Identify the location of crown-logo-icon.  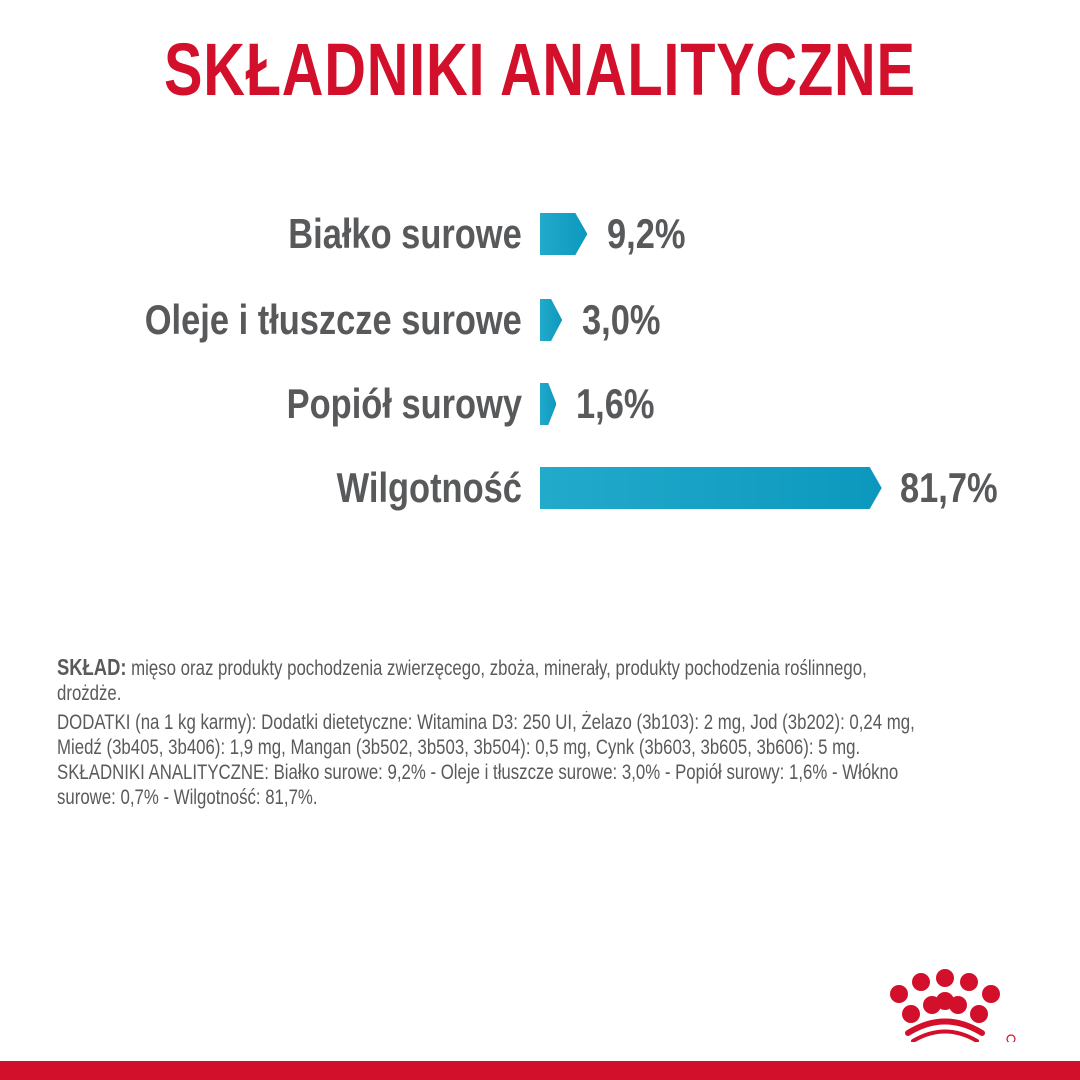
(953, 1005).